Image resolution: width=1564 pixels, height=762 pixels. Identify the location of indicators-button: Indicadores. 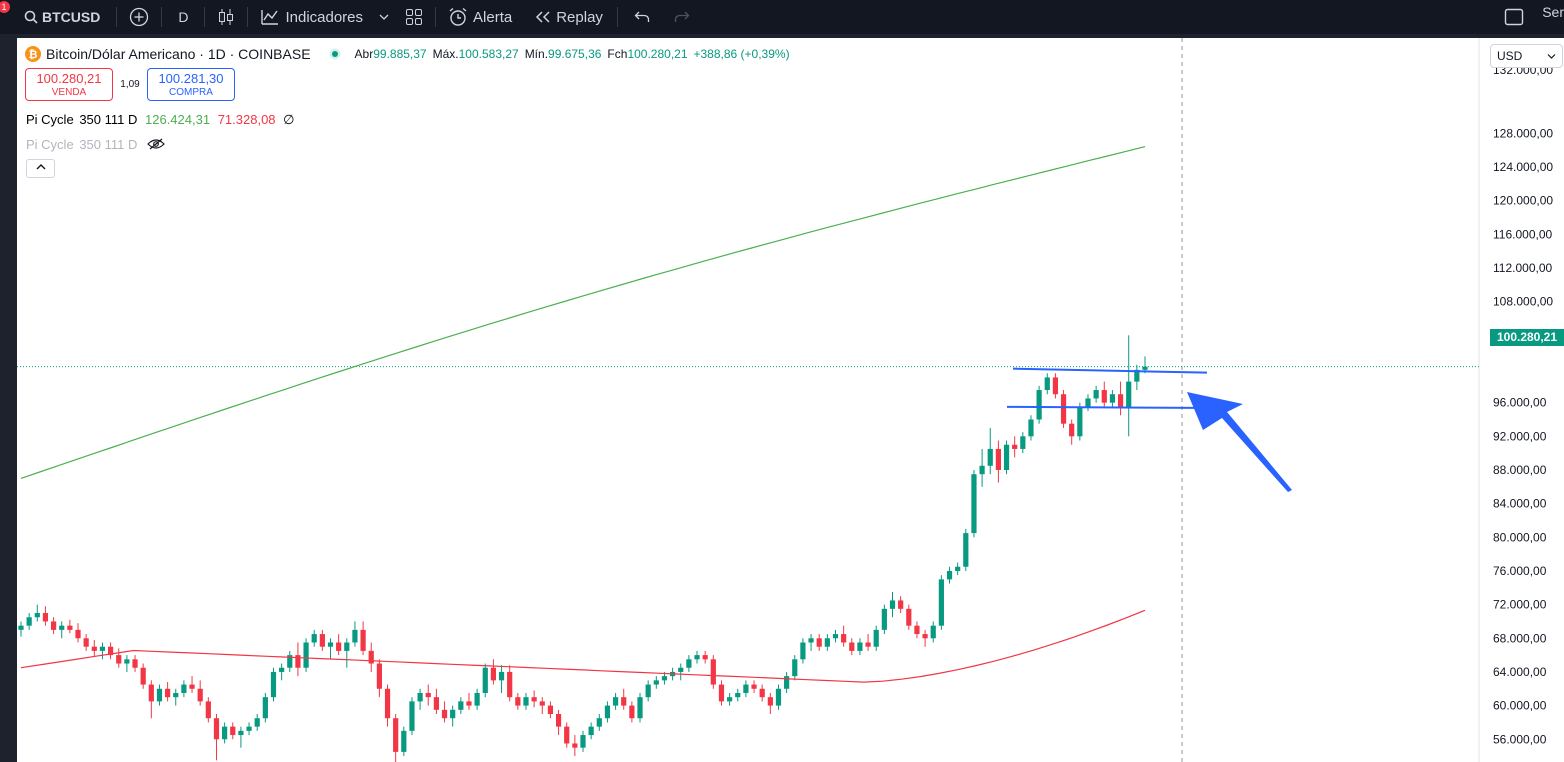
(324, 17).